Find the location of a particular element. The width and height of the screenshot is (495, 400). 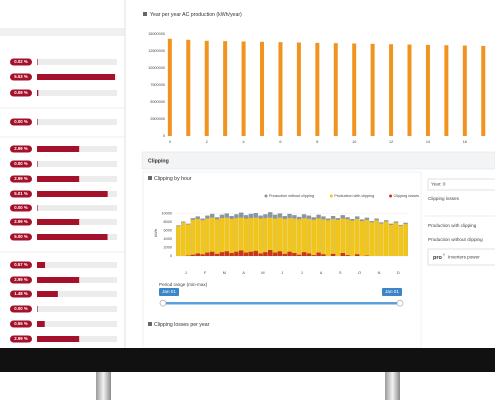

pill-label: 0.09 % is located at coordinates (21, 92).